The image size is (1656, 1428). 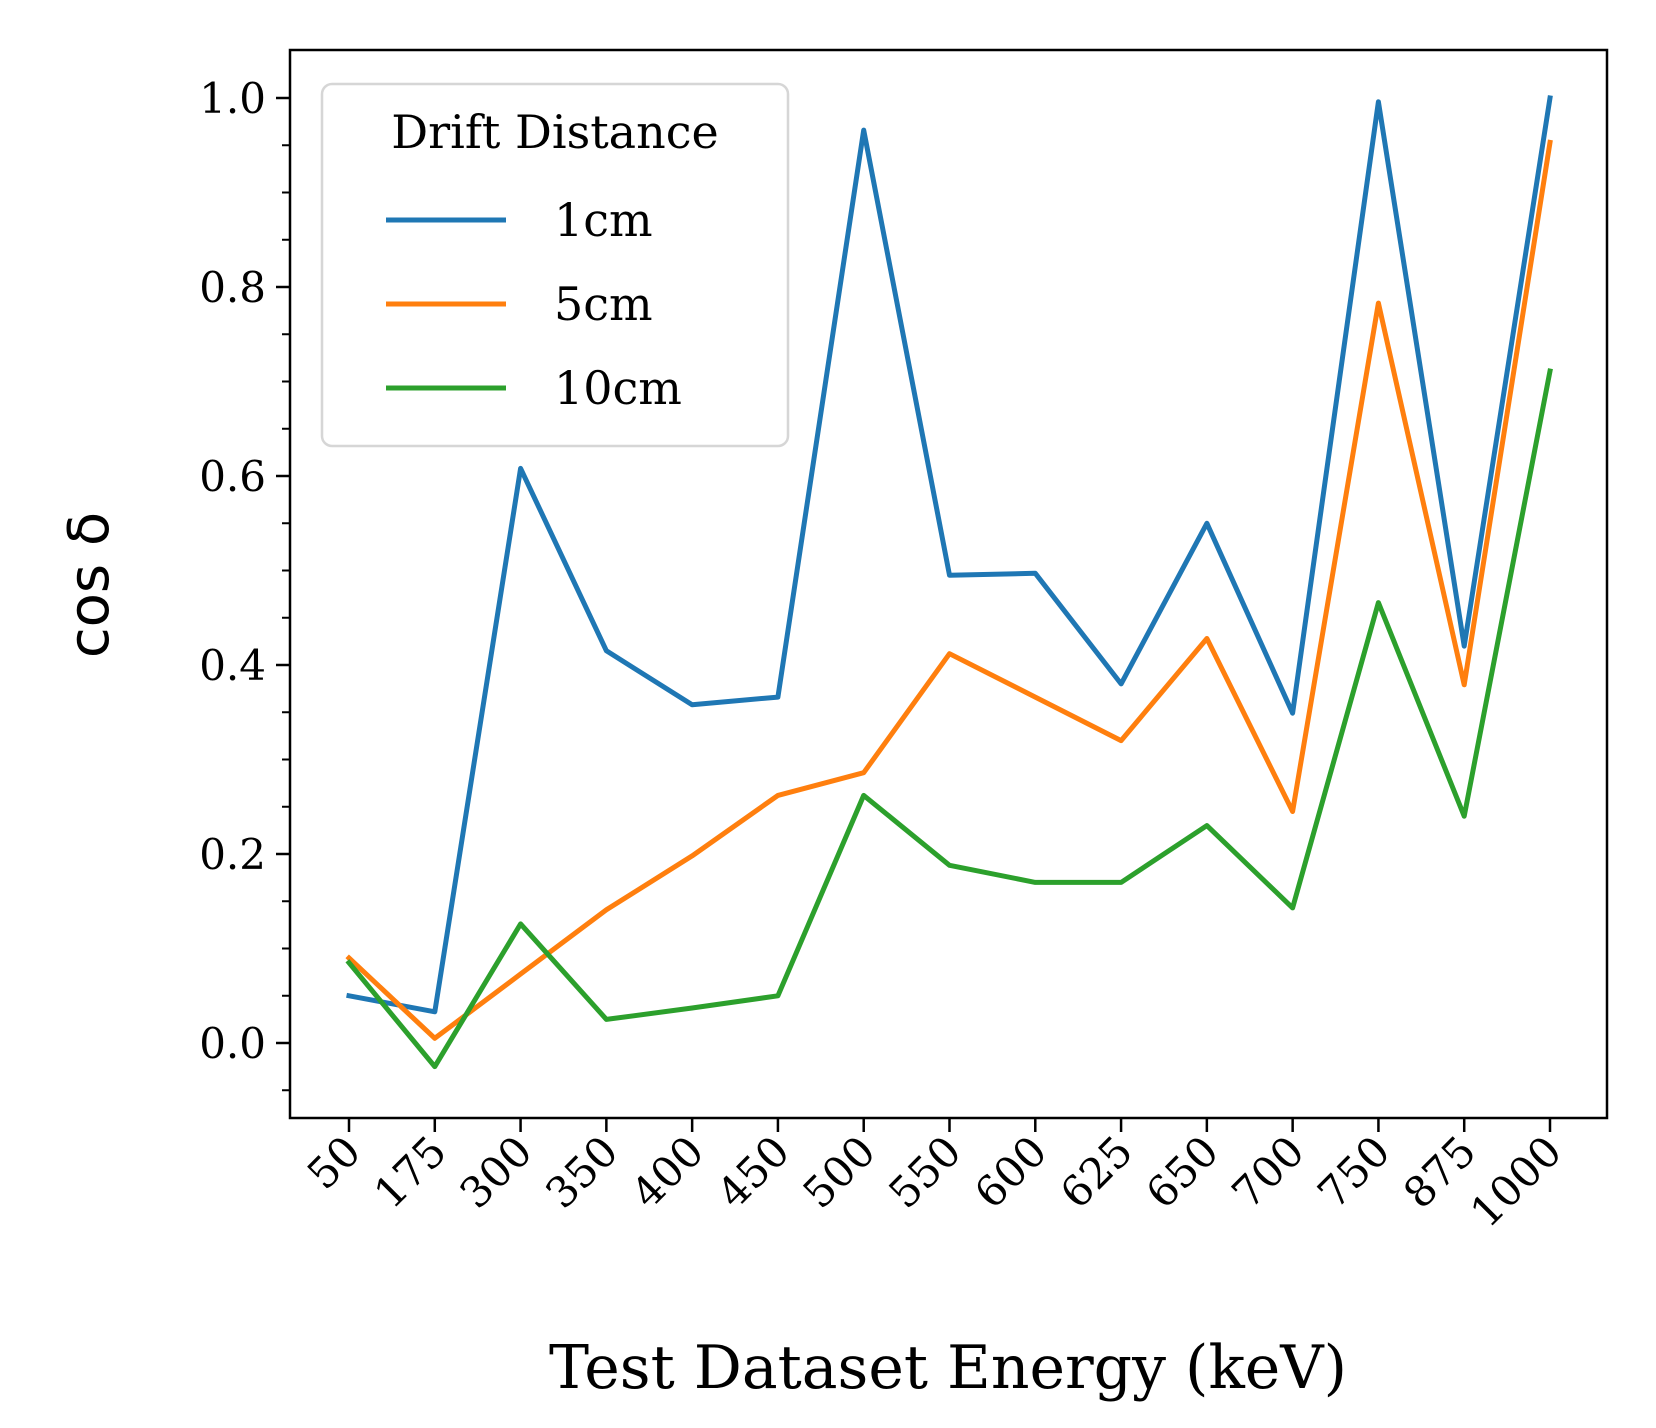 I want to click on legend-box, so click(x=555, y=265).